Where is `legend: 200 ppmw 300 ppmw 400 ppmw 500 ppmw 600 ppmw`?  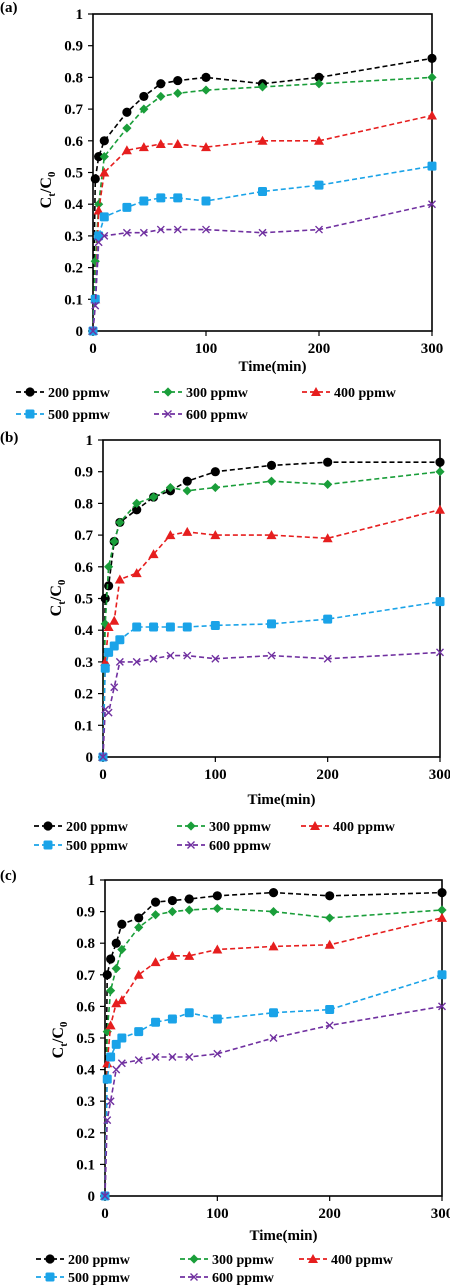
legend: 200 ppmw 300 ppmw 400 ppmw 500 ppmw 600 ppmw is located at coordinates (215, 1269).